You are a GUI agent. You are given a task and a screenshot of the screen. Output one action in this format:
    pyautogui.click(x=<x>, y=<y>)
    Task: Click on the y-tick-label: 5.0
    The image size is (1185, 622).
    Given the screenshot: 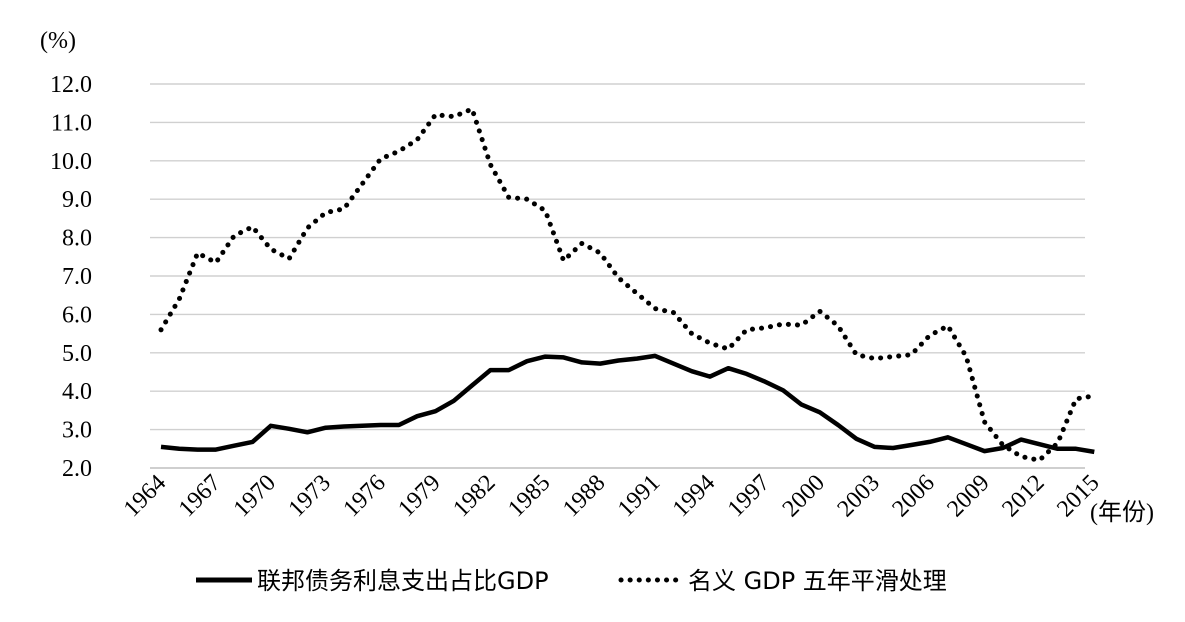 What is the action you would take?
    pyautogui.click(x=77, y=354)
    